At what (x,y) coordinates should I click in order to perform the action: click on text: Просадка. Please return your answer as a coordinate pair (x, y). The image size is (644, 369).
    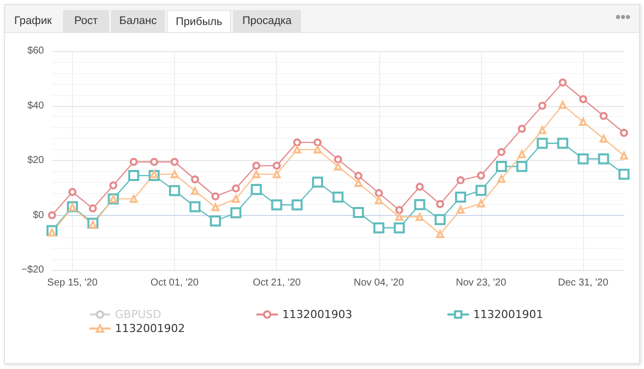
    Looking at the image, I should click on (267, 21).